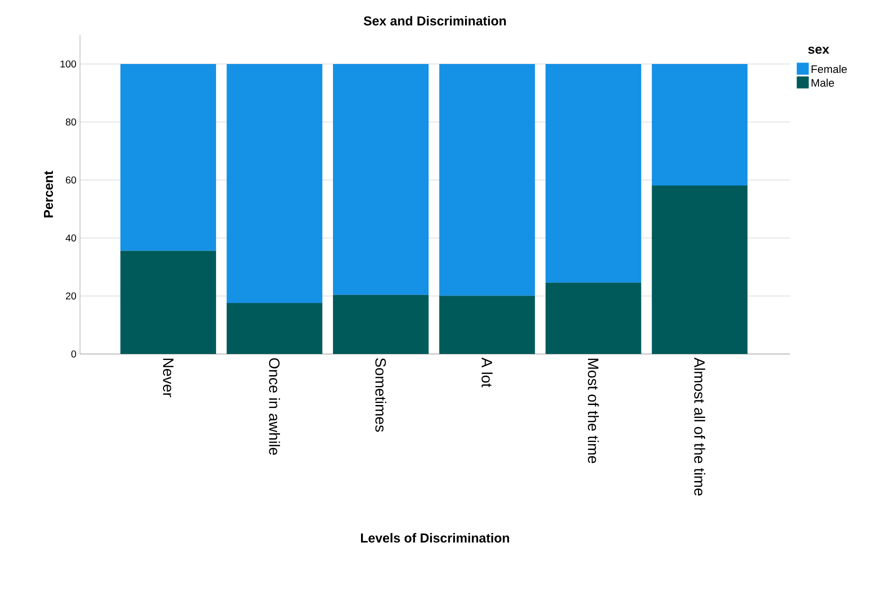 This screenshot has height=613, width=869. What do you see at coordinates (71, 238) in the screenshot?
I see `y-tick-label: 40` at bounding box center [71, 238].